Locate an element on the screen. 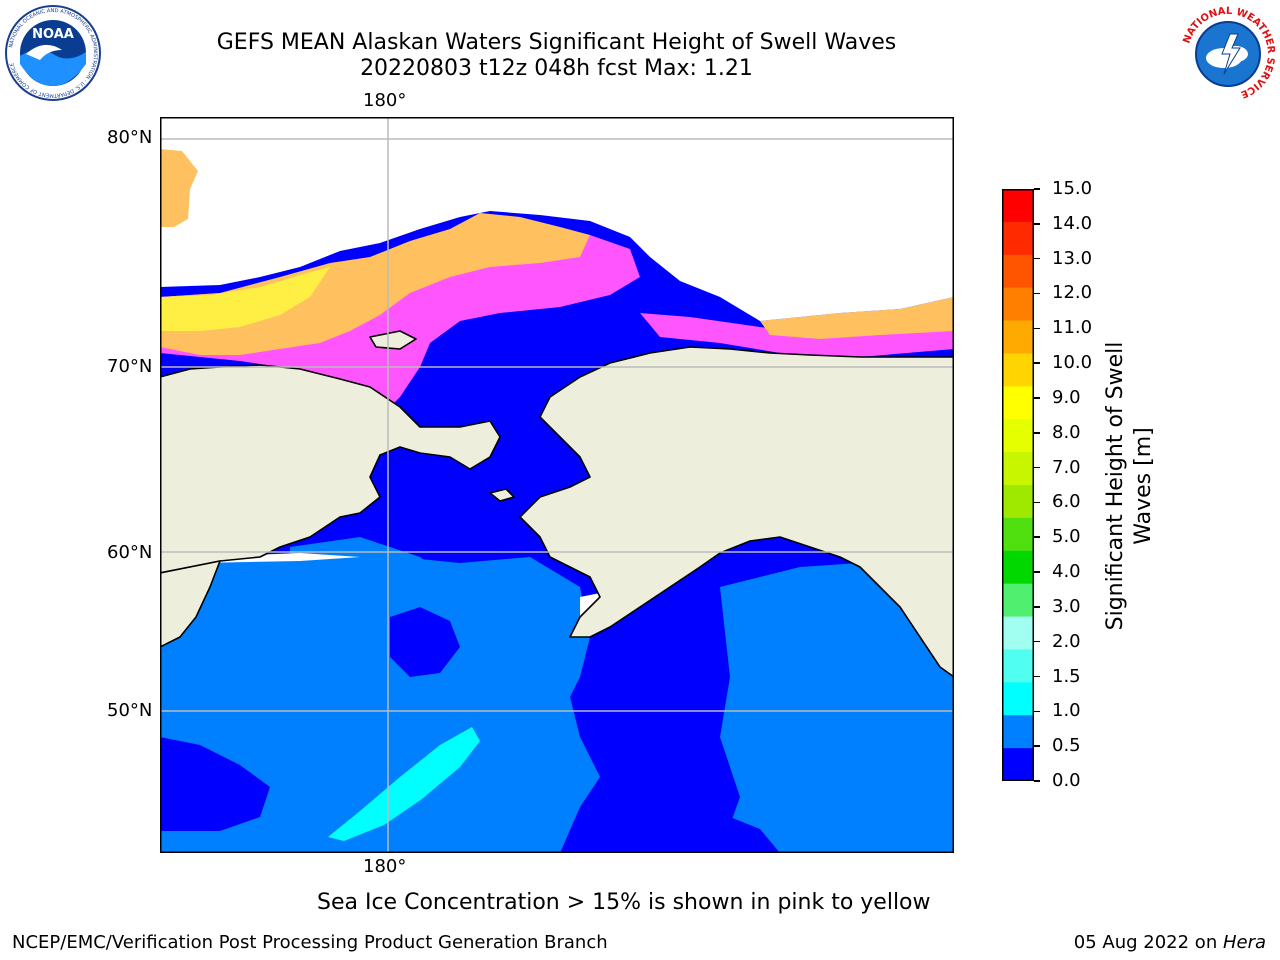 Image resolution: width=1280 pixels, height=960 pixels. lat-label-60: 60°N is located at coordinates (130, 552).